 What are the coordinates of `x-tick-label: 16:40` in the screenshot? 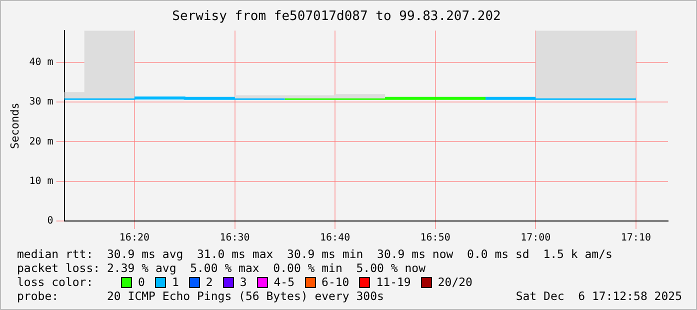 It's located at (335, 238).